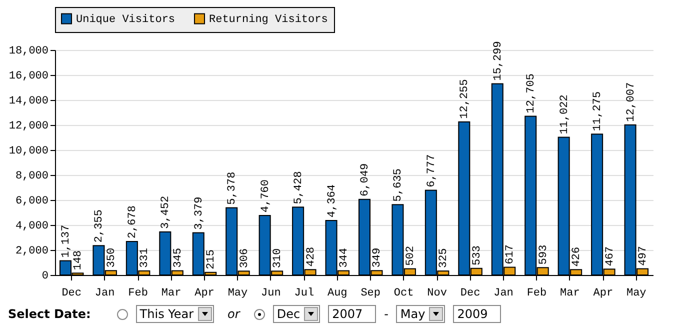 This screenshot has width=687, height=335. I want to click on data-label: 345, so click(178, 258).